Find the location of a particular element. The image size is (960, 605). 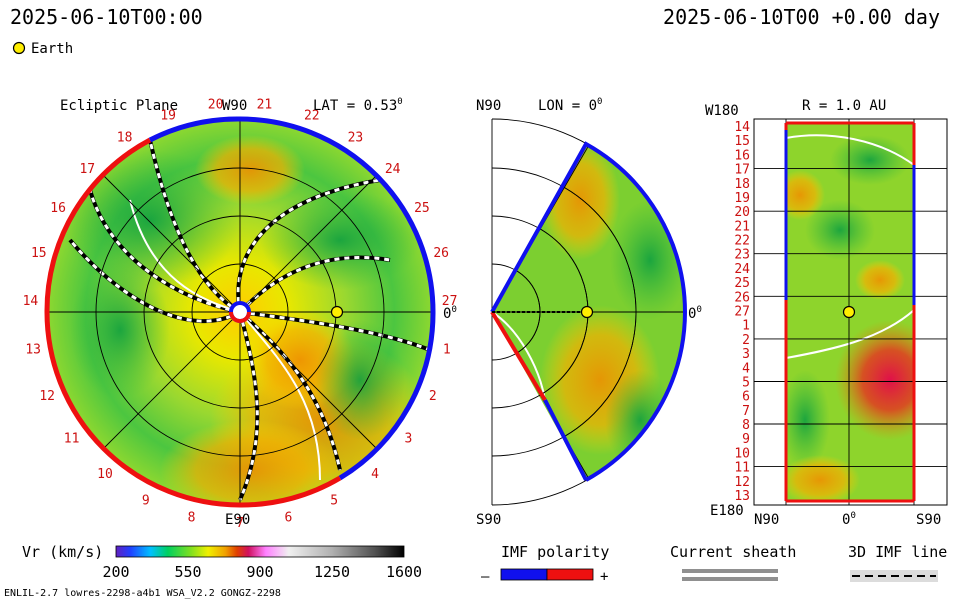

synoptic-x-label-zero: 00 is located at coordinates (849, 519).